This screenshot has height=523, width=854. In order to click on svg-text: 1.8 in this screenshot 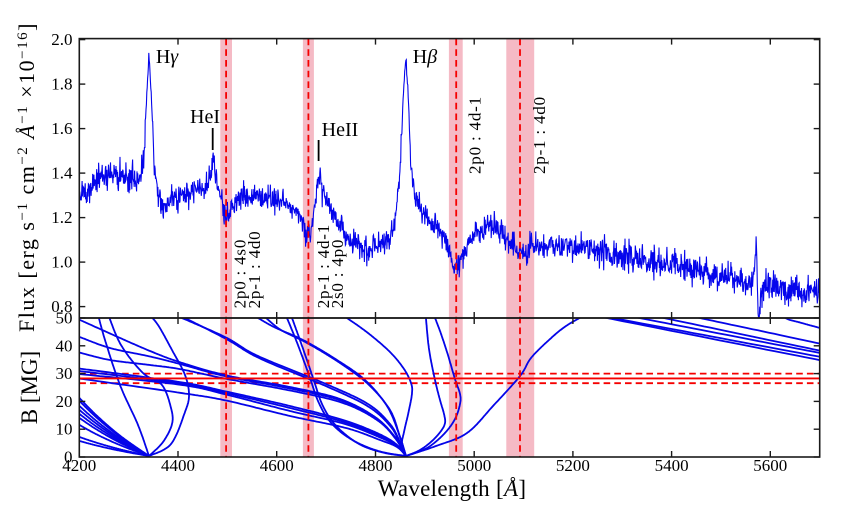, I will do `click(61, 84)`.